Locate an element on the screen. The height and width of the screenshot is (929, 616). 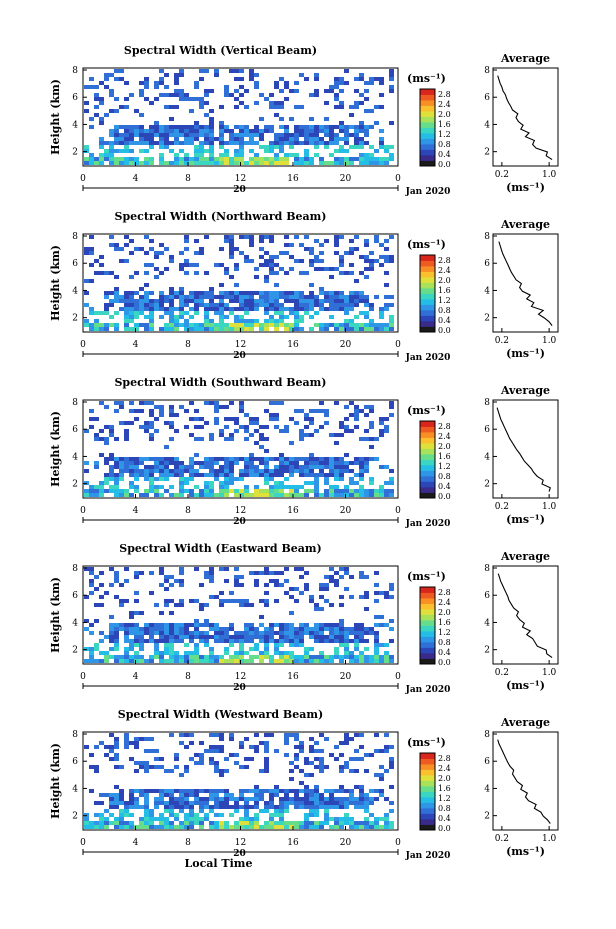
panel-title: Spectral Width (Vertical Beam) is located at coordinates (220, 50).